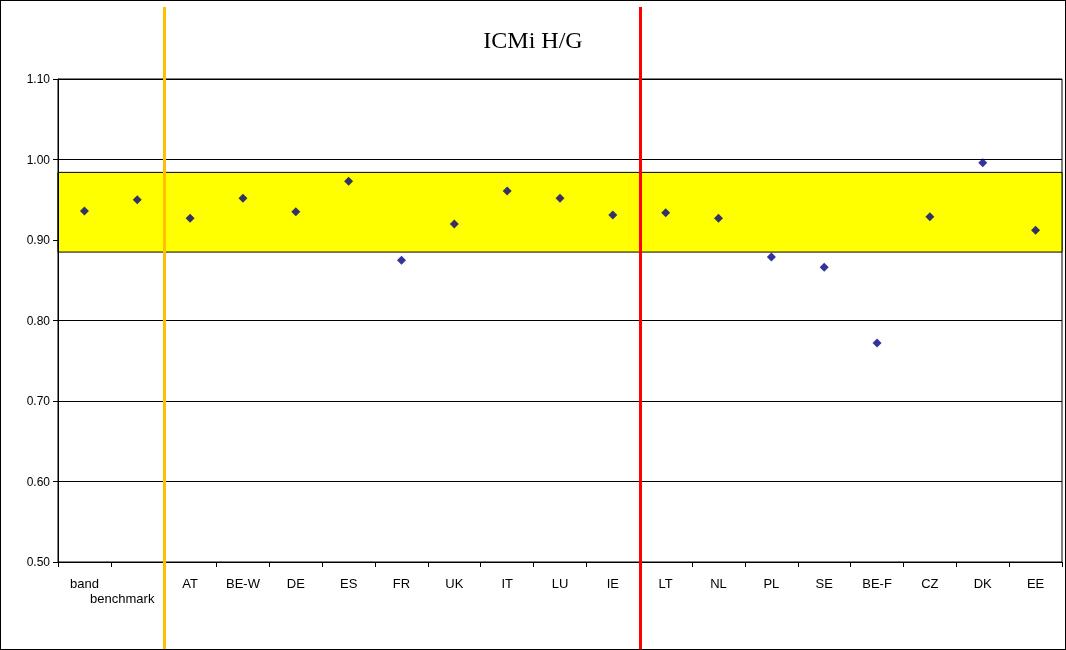 Image resolution: width=1066 pixels, height=650 pixels. Describe the element at coordinates (613, 583) in the screenshot. I see `x-tick-label: IE` at that location.